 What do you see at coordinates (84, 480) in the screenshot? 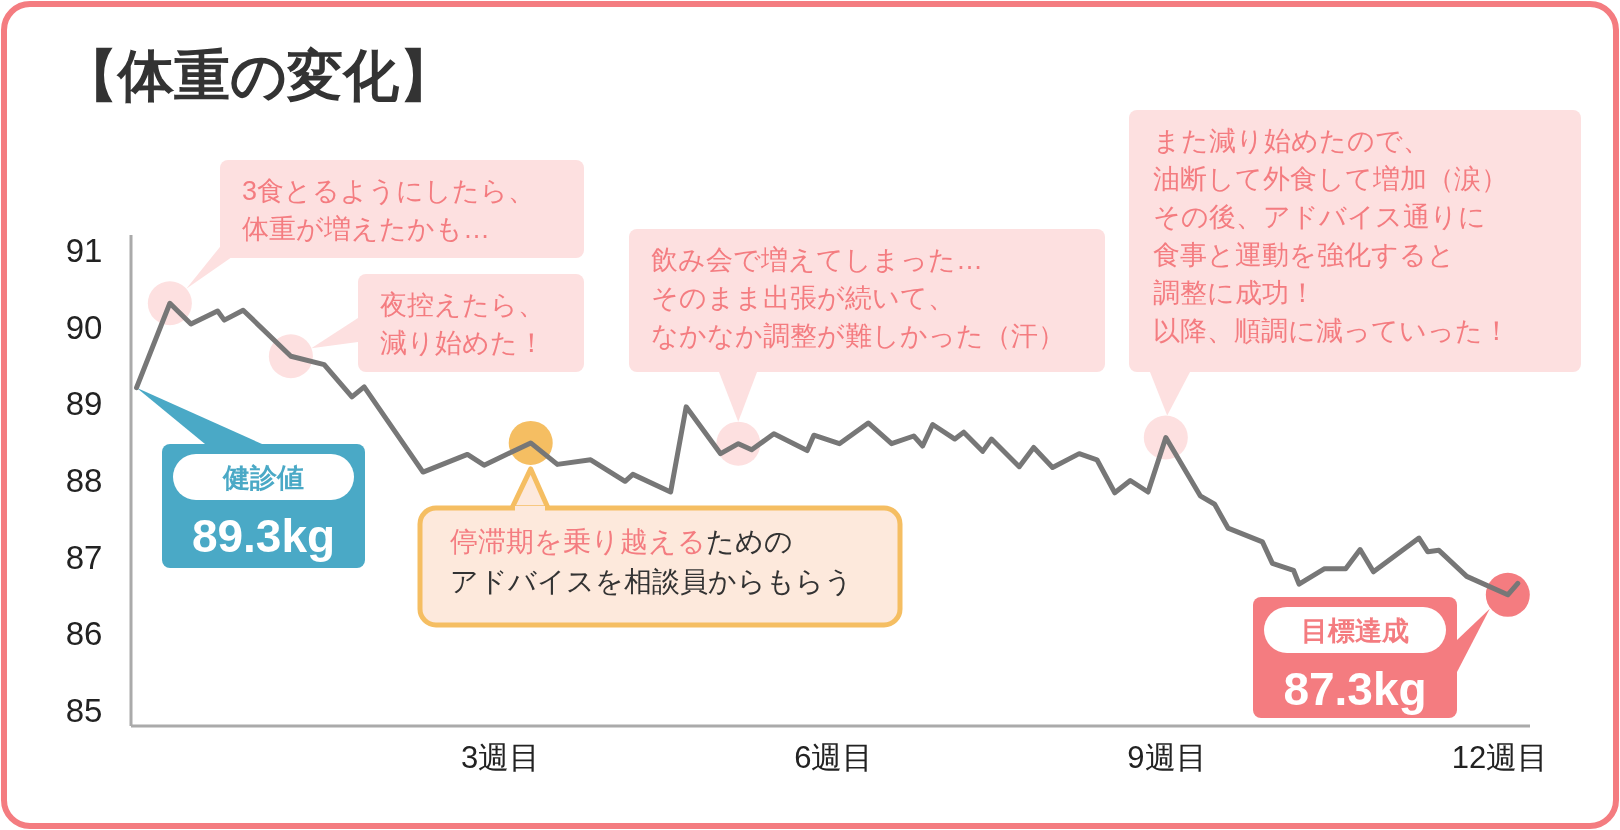
I see `y-tick-label: 88` at bounding box center [84, 480].